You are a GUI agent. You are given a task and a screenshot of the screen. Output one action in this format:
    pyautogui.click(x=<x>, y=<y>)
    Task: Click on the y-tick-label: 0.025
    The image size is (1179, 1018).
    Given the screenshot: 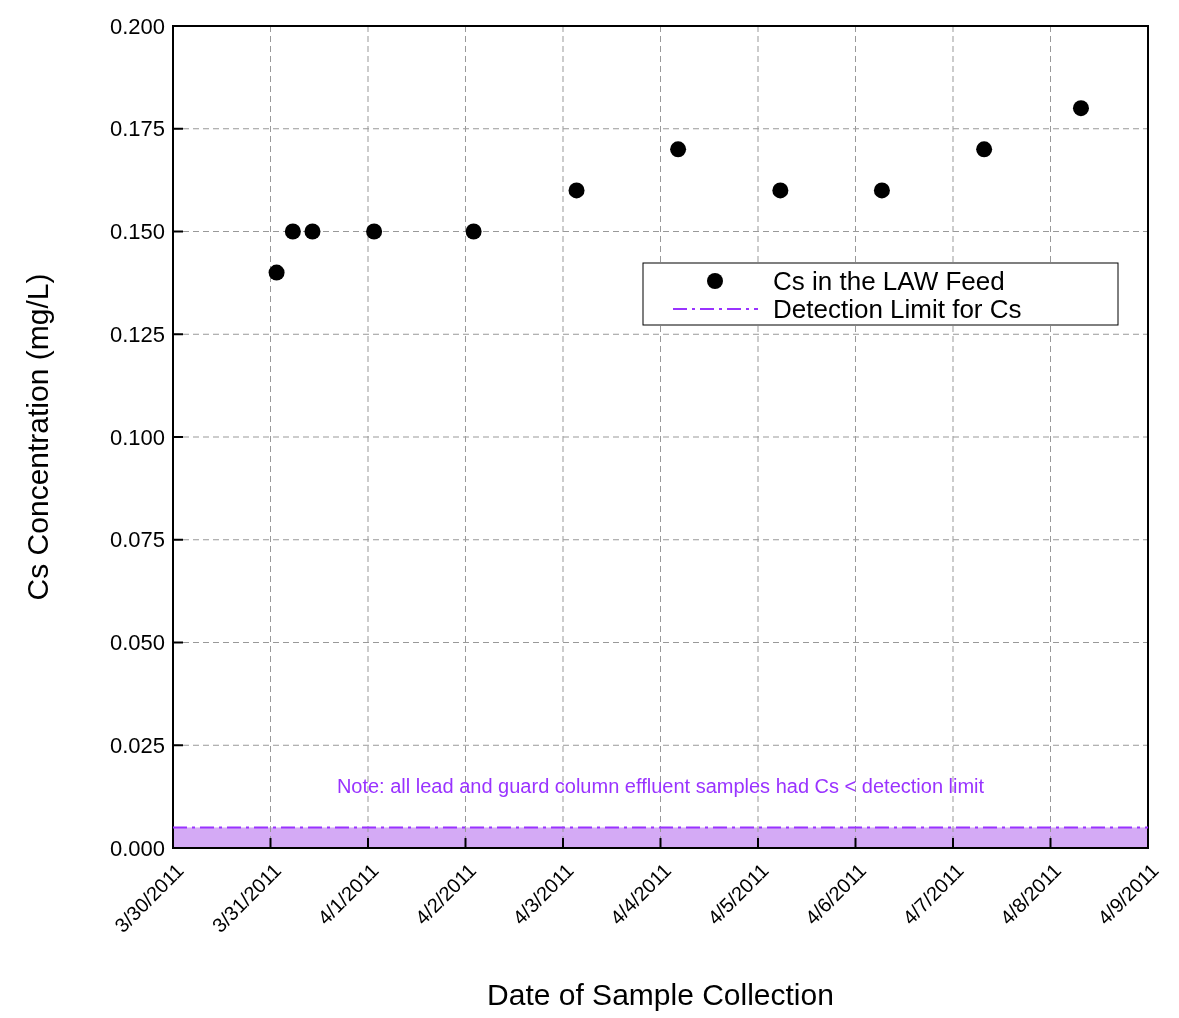 What is the action you would take?
    pyautogui.click(x=137, y=745)
    